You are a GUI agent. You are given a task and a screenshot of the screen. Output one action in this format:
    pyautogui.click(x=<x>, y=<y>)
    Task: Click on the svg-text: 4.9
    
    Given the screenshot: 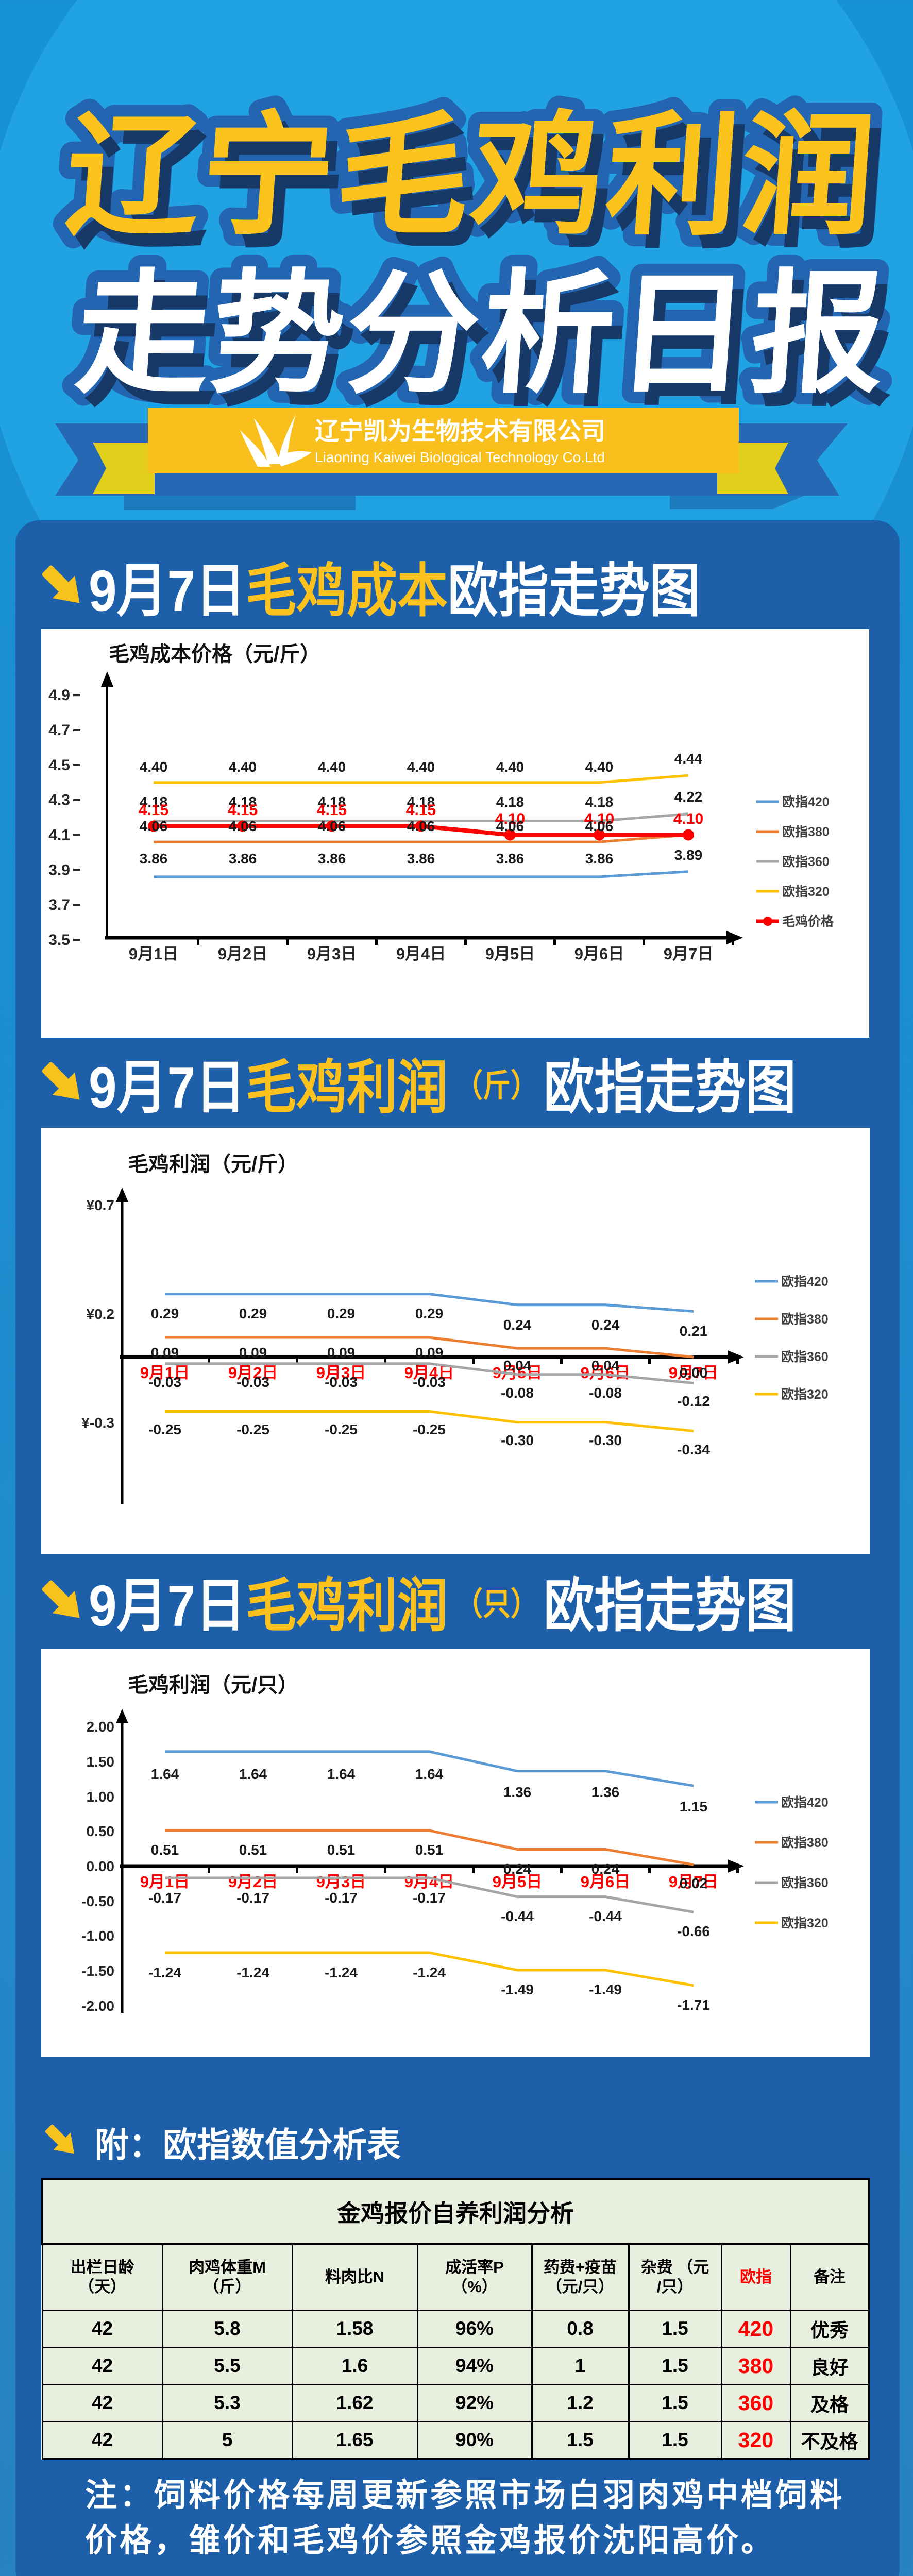 What is the action you would take?
    pyautogui.click(x=59, y=695)
    